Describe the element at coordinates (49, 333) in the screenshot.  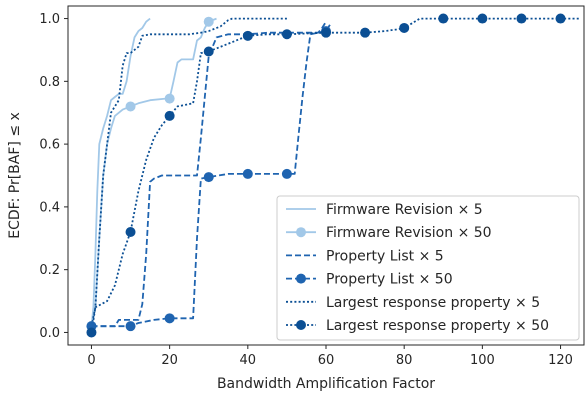
I see `y-tick-label: 0.0` at that location.